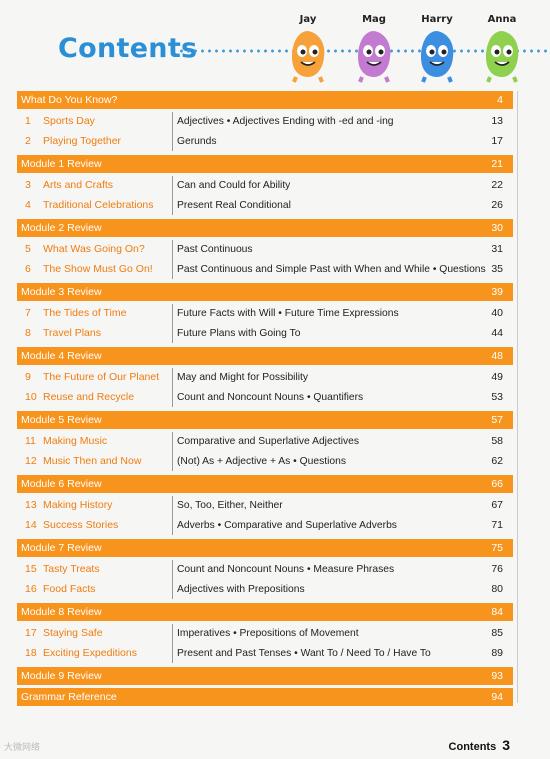 The height and width of the screenshot is (759, 550). I want to click on unit-page: 35, so click(497, 268).